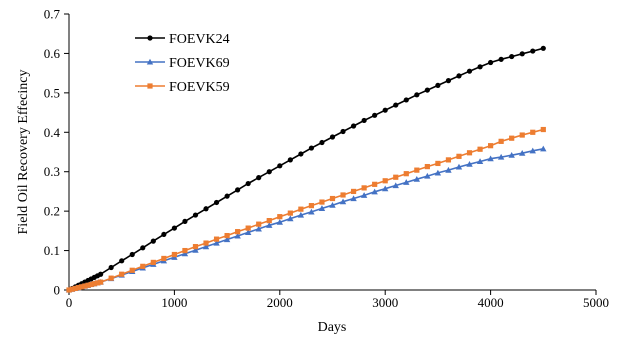  Describe the element at coordinates (199, 63) in the screenshot. I see `legend-label: FOEVK69` at that location.